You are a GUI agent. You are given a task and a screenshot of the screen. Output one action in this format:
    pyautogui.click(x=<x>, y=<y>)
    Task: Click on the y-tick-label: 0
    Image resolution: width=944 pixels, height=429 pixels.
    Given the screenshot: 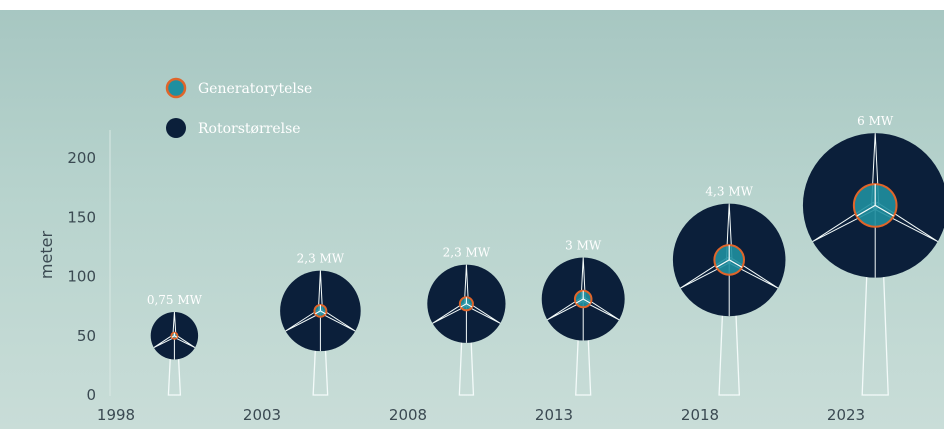 What is the action you would take?
    pyautogui.click(x=91, y=395)
    